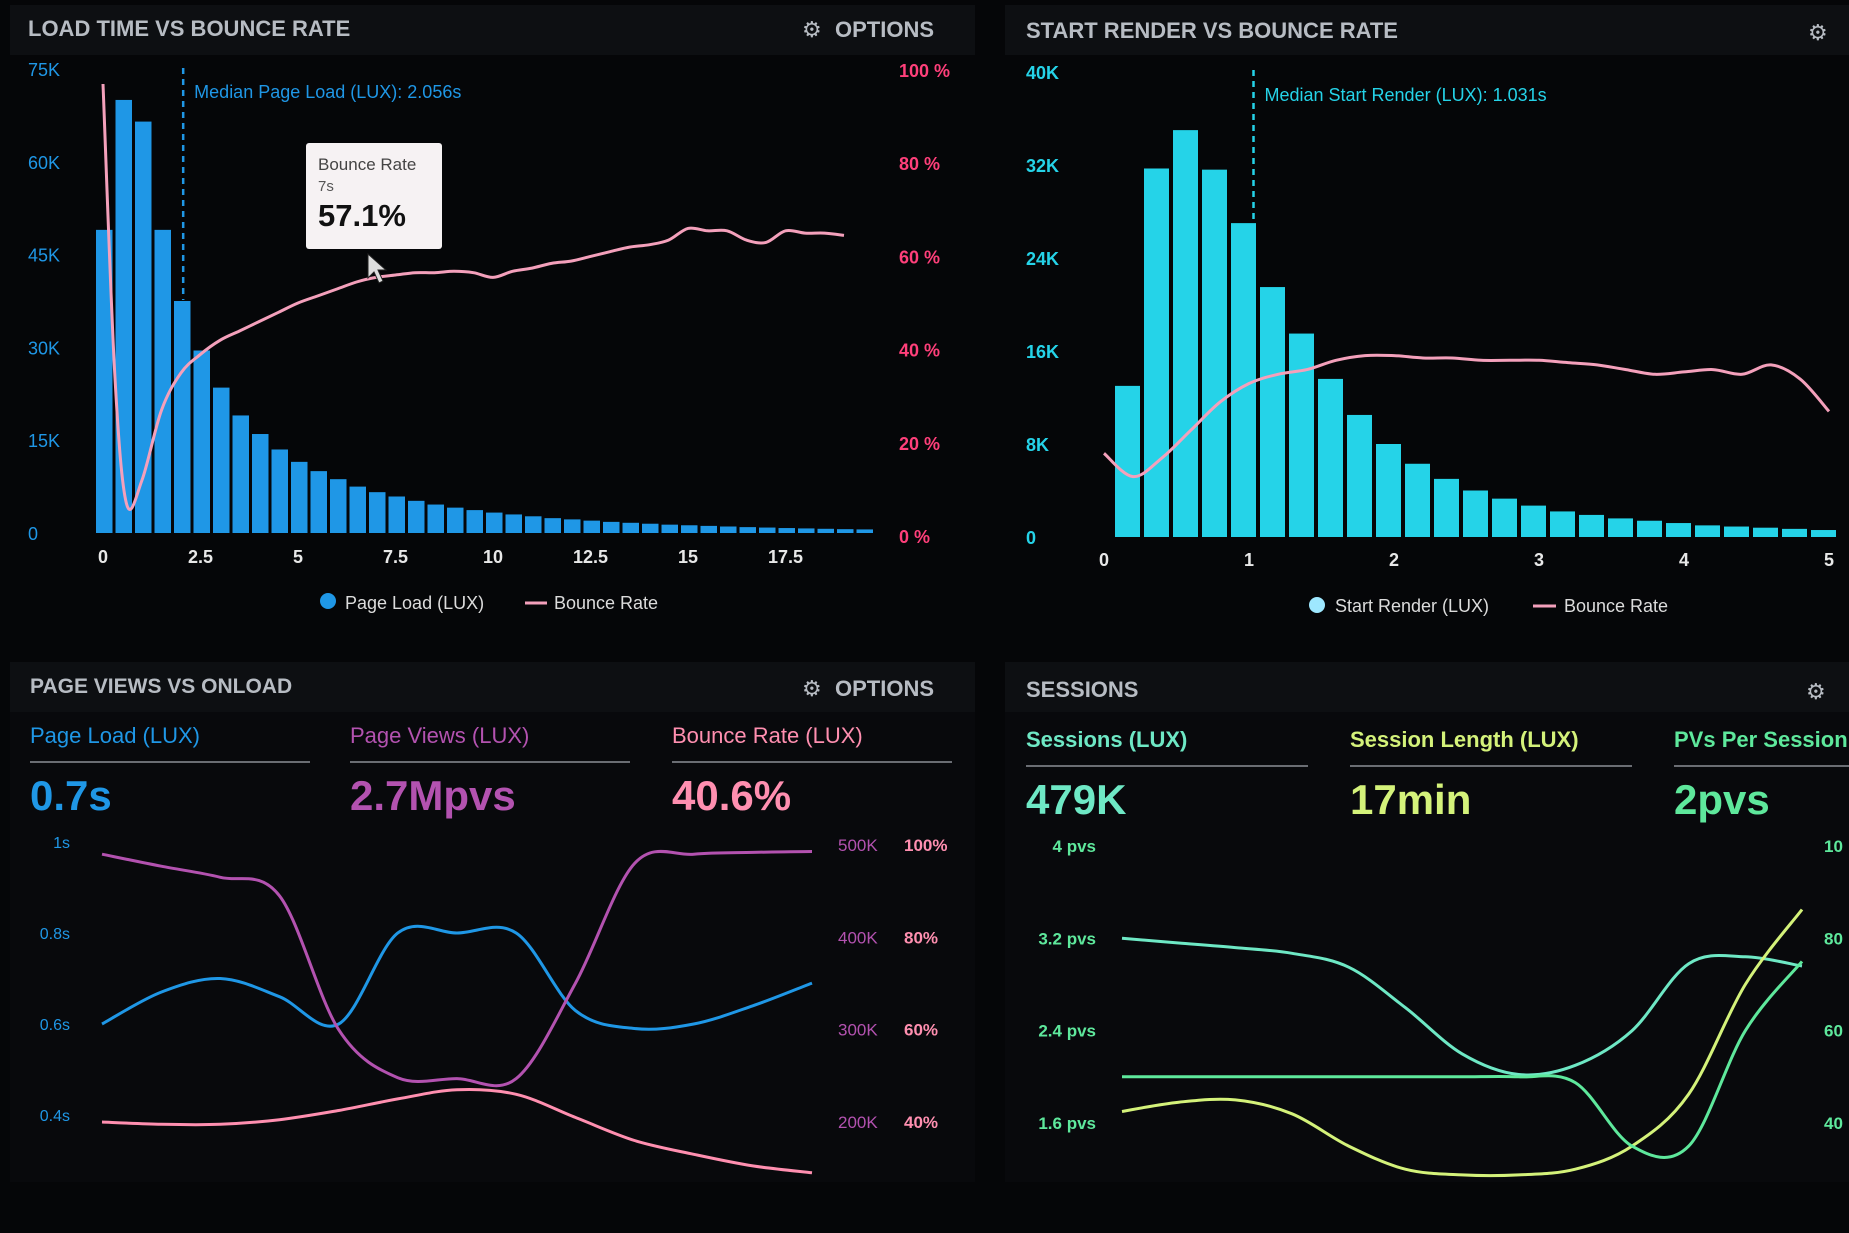  What do you see at coordinates (924, 71) in the screenshot?
I see `y-right-tick-label: 100 %` at bounding box center [924, 71].